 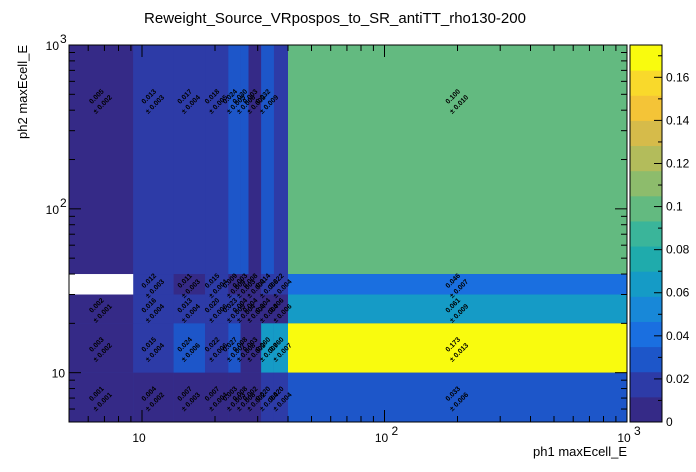 What do you see at coordinates (674, 207) in the screenshot?
I see `colorbar-tick-label: 0.1` at bounding box center [674, 207].